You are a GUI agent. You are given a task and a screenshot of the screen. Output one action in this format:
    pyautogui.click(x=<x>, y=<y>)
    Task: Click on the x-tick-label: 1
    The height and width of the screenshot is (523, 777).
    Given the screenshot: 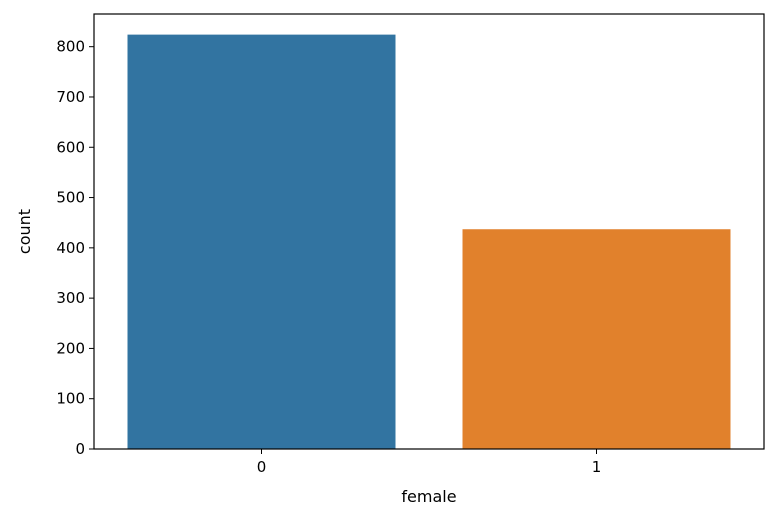 What is the action you would take?
    pyautogui.click(x=597, y=467)
    